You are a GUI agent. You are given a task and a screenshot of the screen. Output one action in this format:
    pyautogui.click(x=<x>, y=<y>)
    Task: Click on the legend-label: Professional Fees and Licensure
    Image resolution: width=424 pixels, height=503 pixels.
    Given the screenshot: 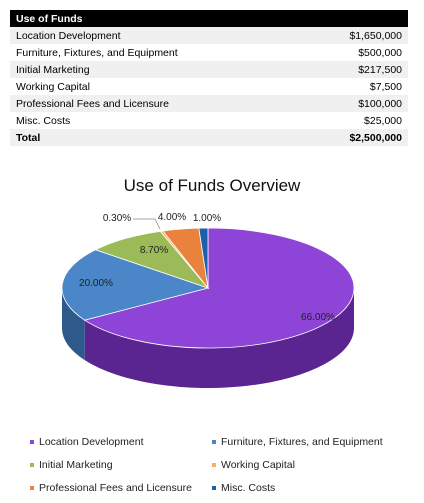 What is the action you would take?
    pyautogui.click(x=115, y=488)
    